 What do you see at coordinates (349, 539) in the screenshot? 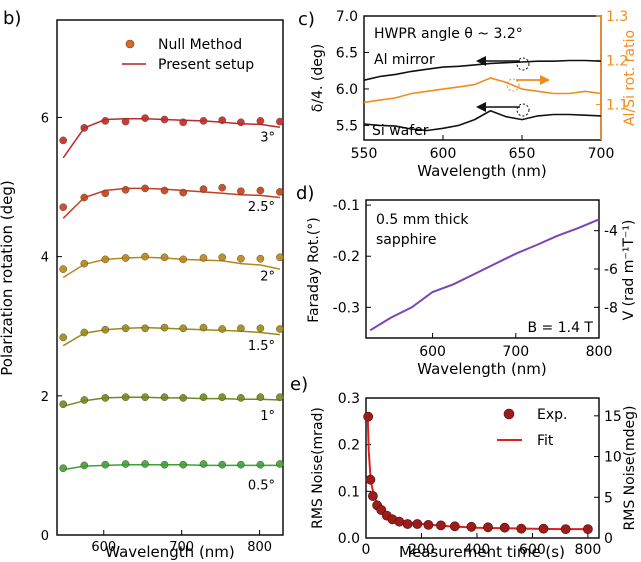
I see `panel-e-ytick-label: 0.0` at bounding box center [349, 539].